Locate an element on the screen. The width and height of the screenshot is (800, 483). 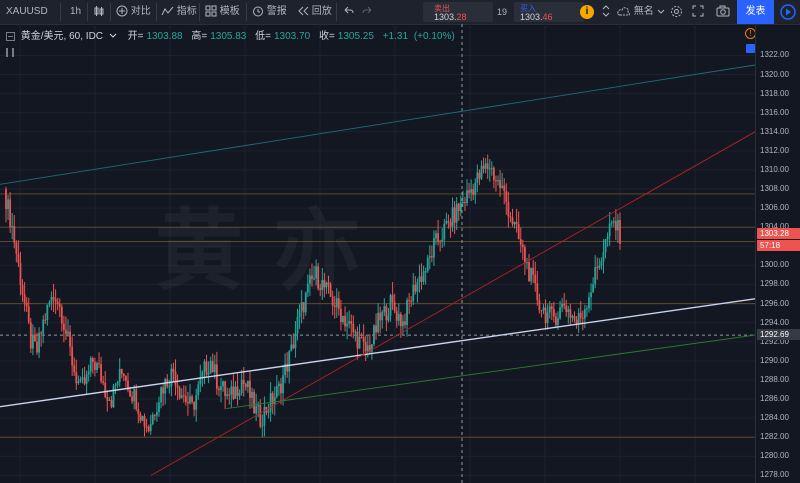
undo-button is located at coordinates (348, 12).